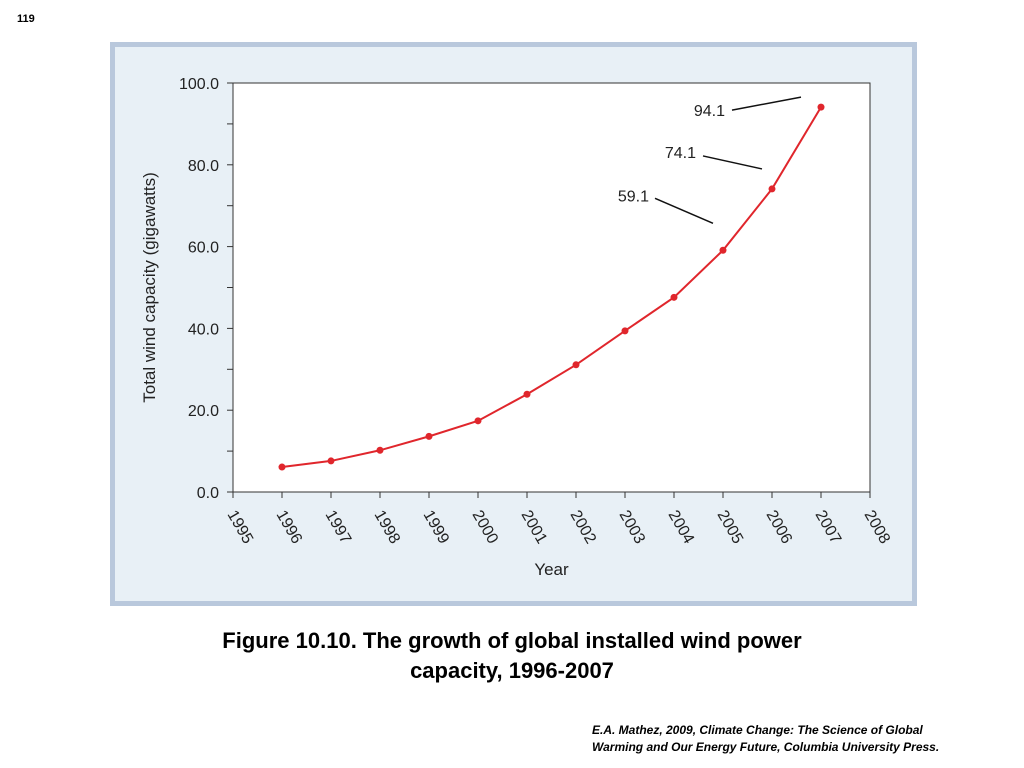 The height and width of the screenshot is (768, 1024). Describe the element at coordinates (551, 569) in the screenshot. I see `x-axis-title: Year` at that location.